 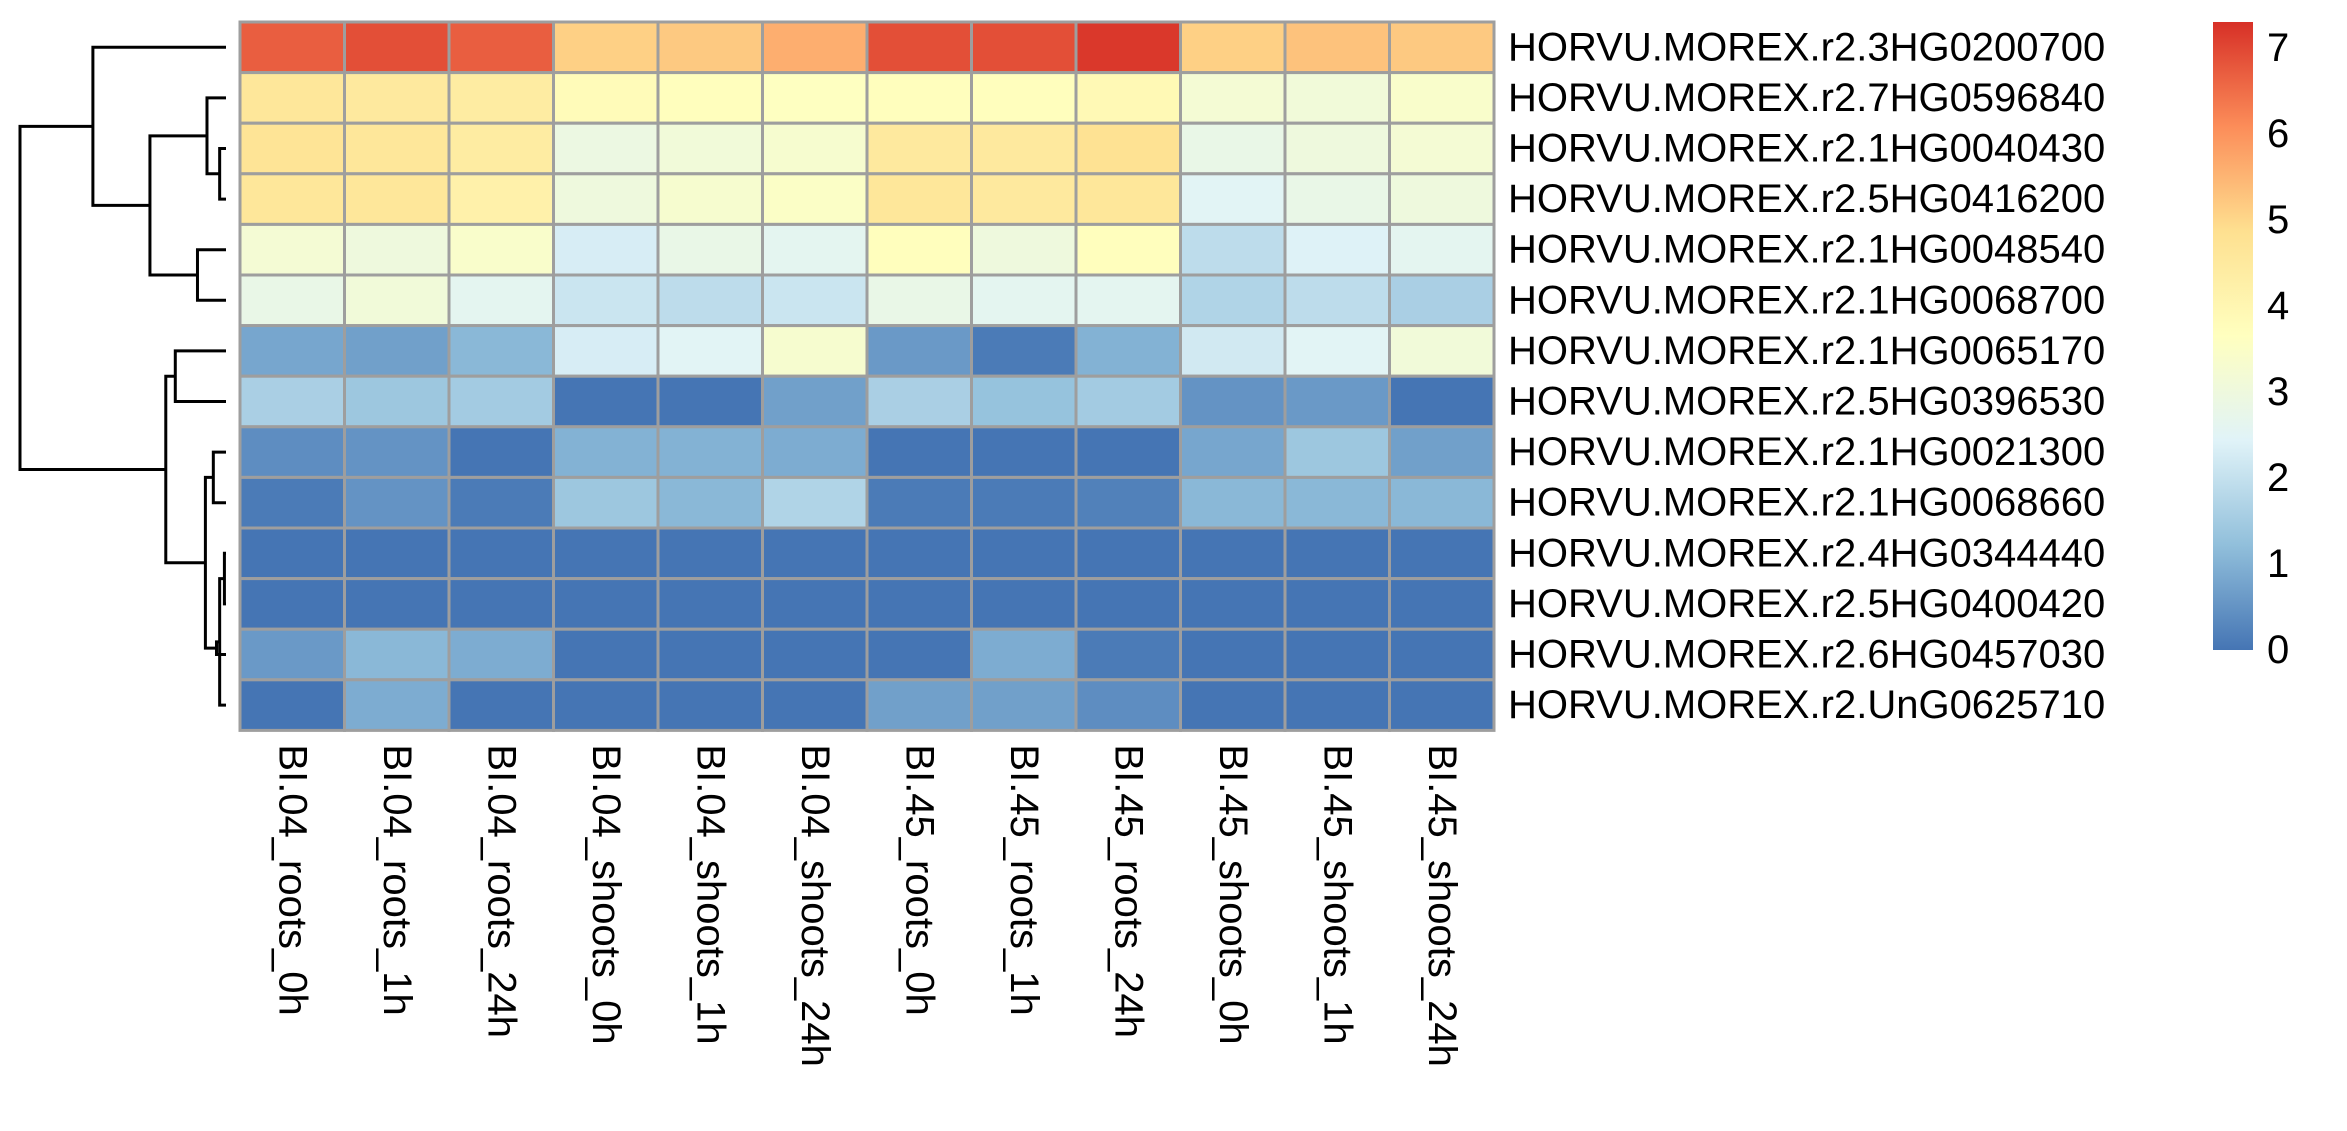 What do you see at coordinates (2233, 336) in the screenshot?
I see `color-legend-bar` at bounding box center [2233, 336].